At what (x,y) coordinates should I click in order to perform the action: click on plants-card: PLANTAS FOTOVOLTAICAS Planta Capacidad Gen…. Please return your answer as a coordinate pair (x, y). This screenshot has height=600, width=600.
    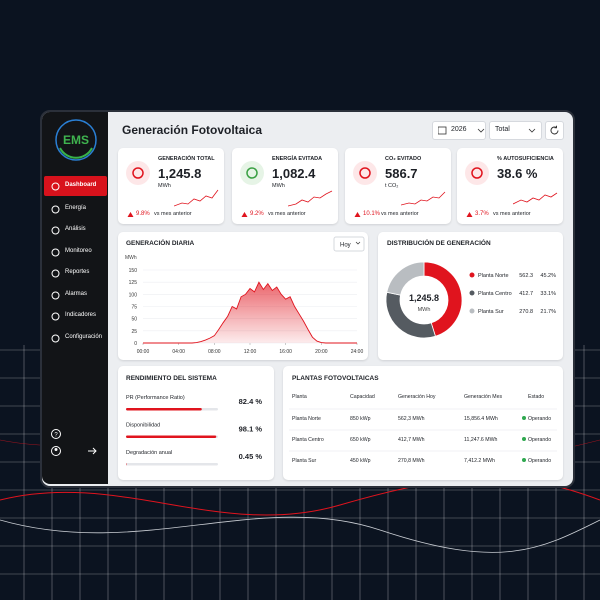
    Looking at the image, I should click on (423, 423).